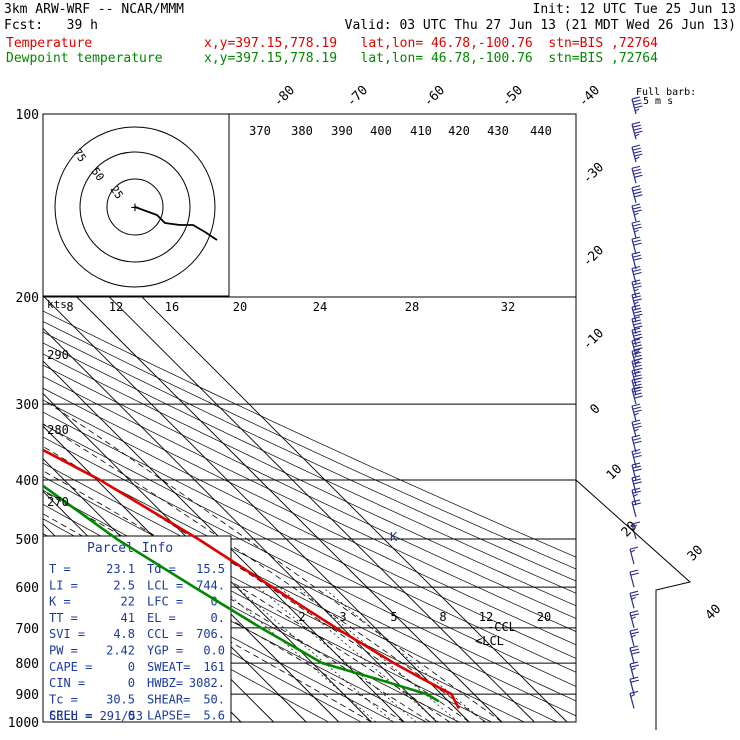 Image resolution: width=740 pixels, height=740 pixels. I want to click on parcel-row-value: 2.42, so click(120, 651).